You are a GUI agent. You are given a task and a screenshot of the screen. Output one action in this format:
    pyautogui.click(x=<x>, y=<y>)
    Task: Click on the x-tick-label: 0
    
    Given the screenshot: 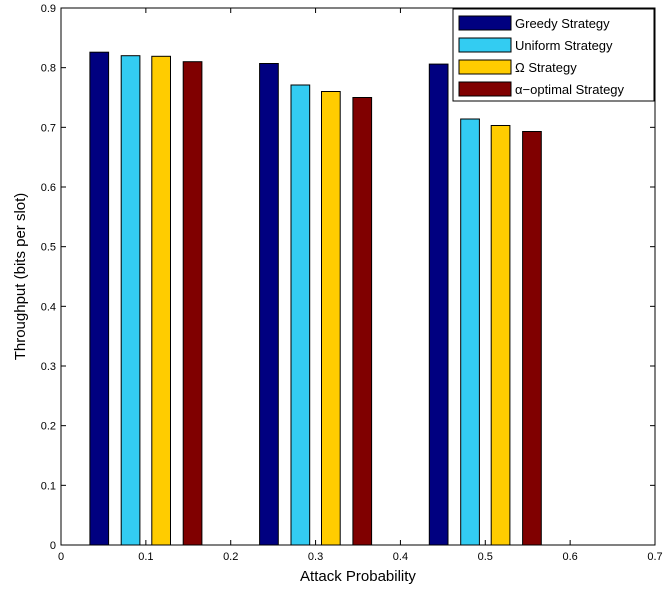 What is the action you would take?
    pyautogui.click(x=61, y=557)
    